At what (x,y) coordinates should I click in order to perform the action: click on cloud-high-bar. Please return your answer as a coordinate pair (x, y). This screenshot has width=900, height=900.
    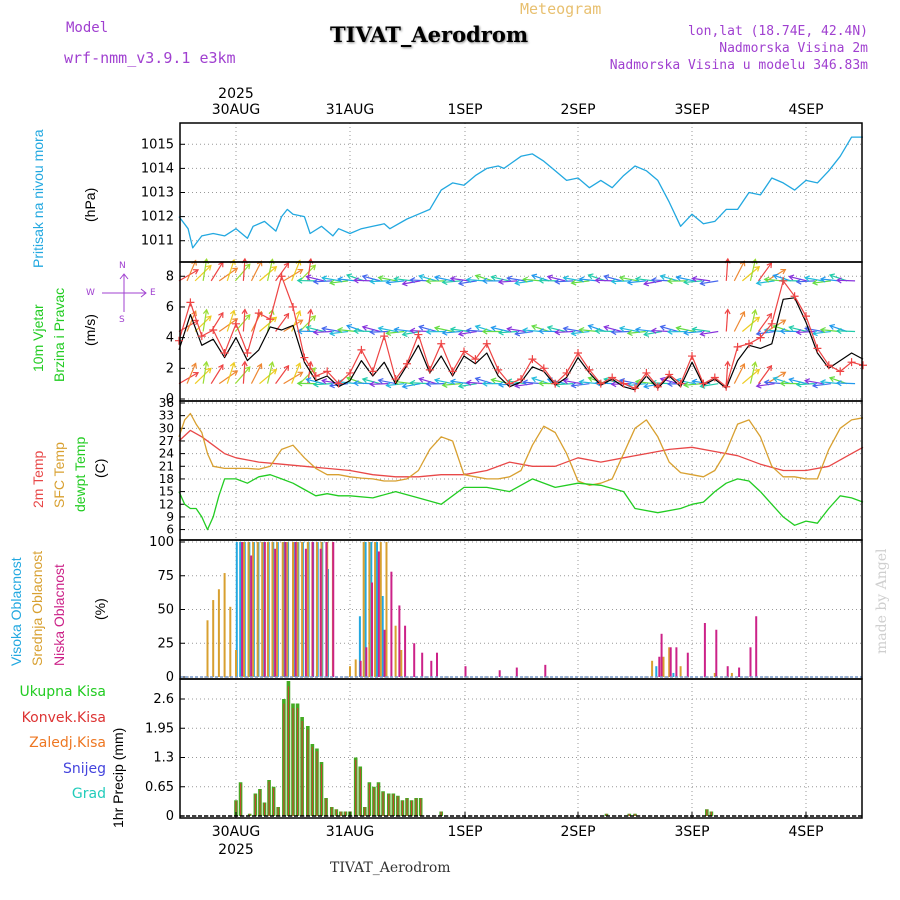
    Looking at the image, I should click on (673, 674).